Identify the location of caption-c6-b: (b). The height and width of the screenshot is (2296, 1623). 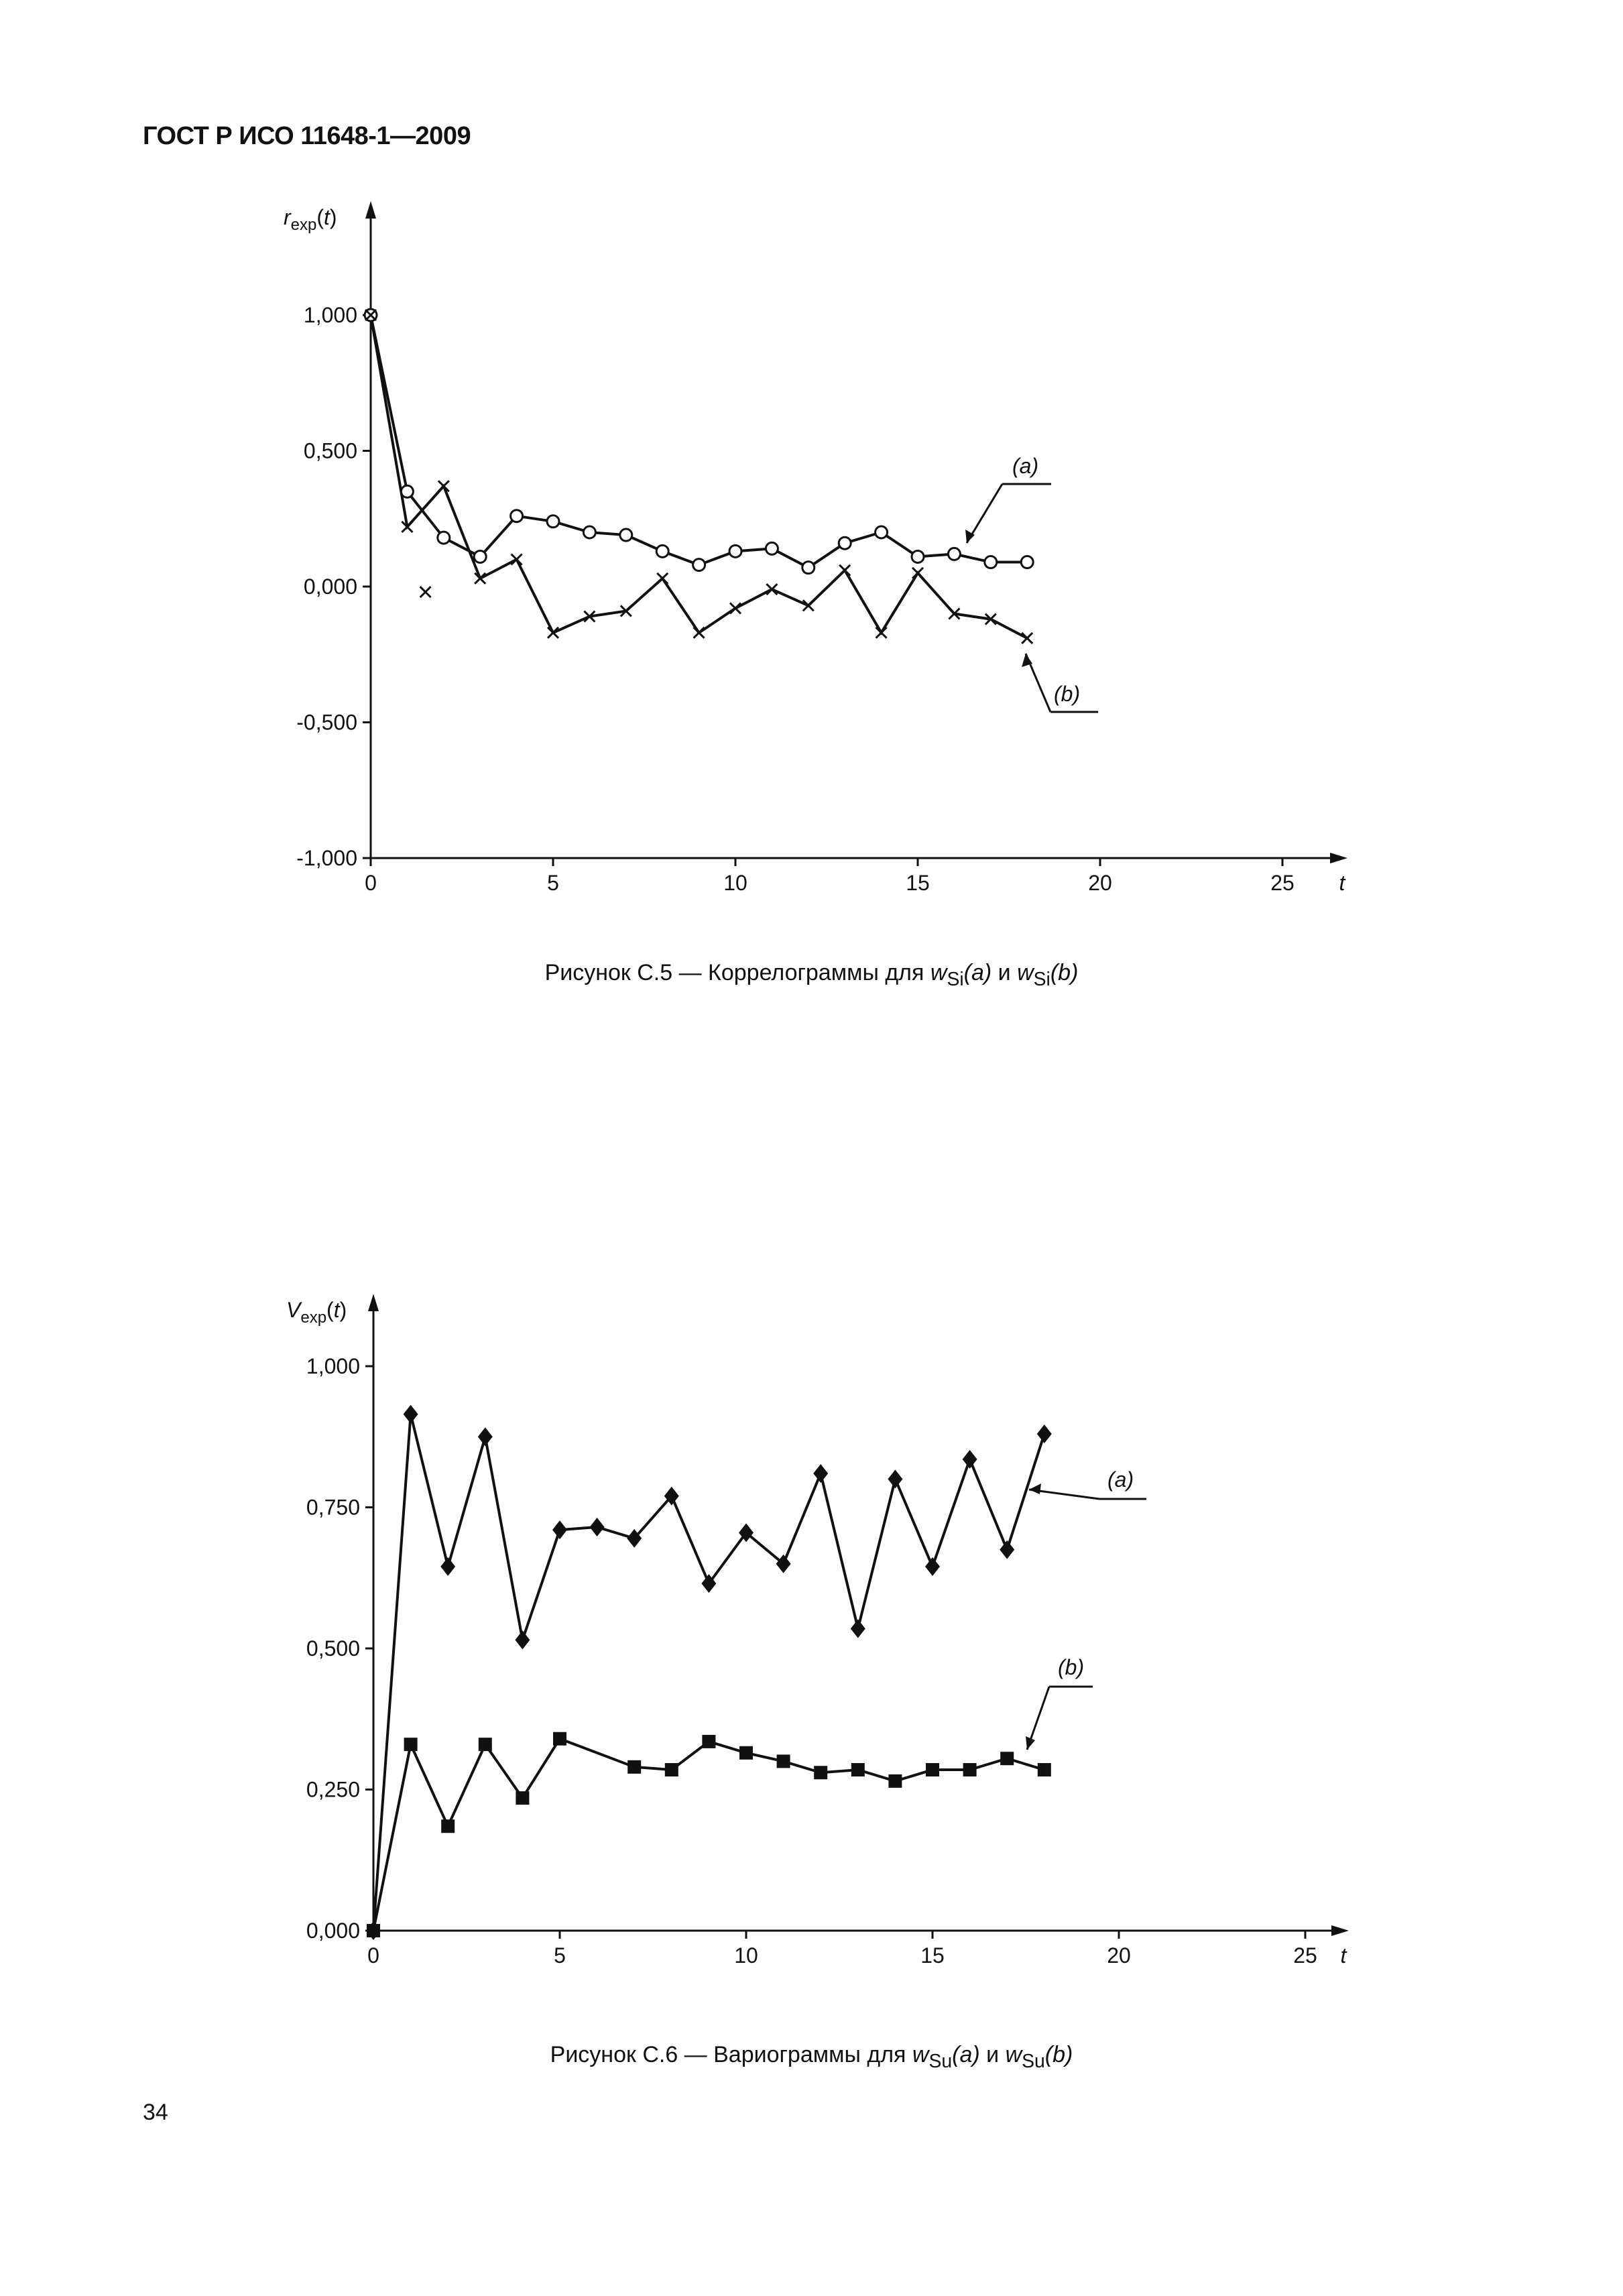
(1058, 2054).